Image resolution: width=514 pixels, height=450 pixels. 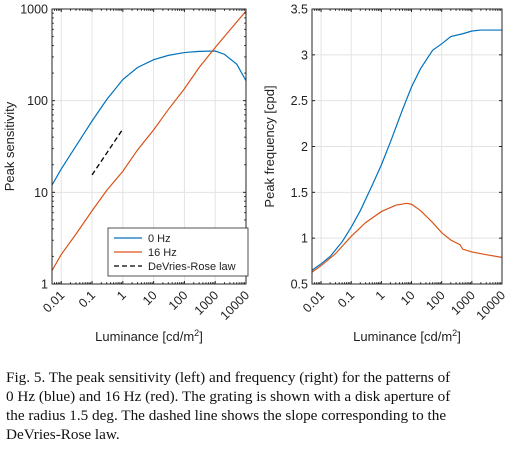 I want to click on legend-label: 16 Hz, so click(x=162, y=253).